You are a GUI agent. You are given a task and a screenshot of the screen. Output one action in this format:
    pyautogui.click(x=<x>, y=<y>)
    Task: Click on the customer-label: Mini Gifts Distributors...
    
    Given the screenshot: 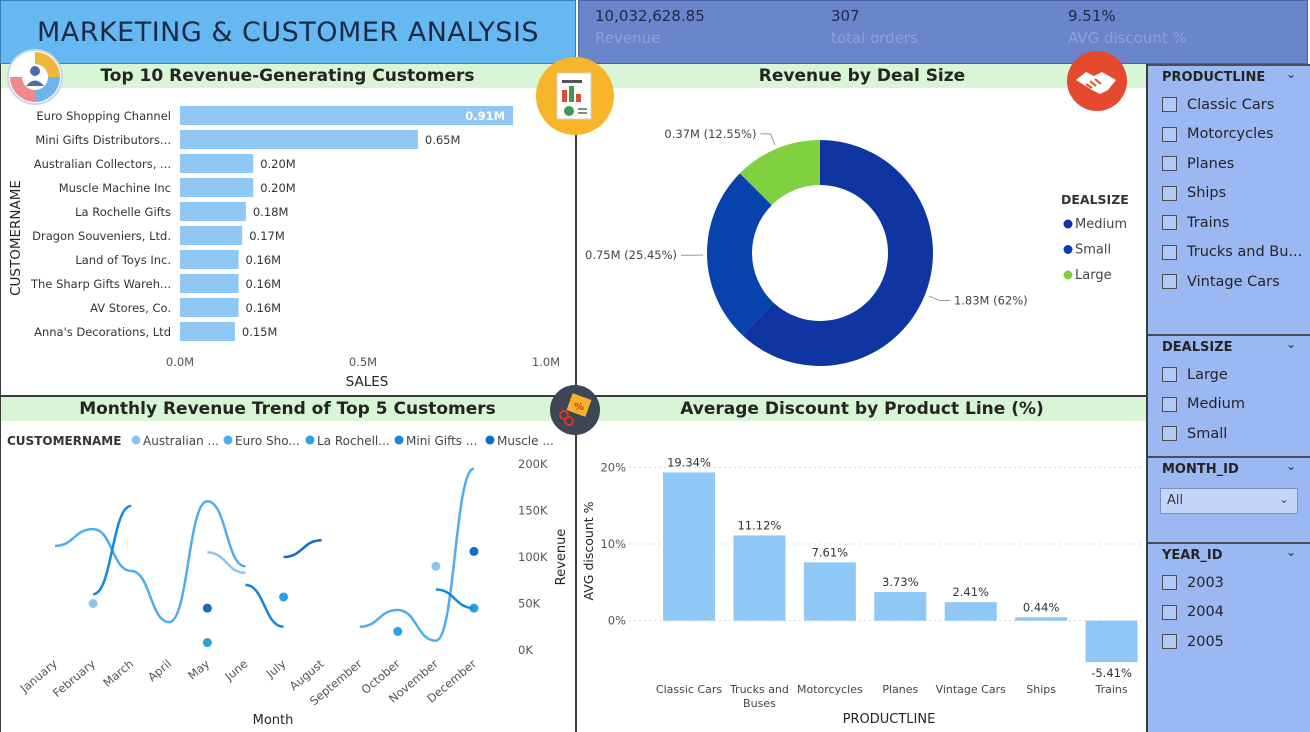 What is the action you would take?
    pyautogui.click(x=103, y=140)
    